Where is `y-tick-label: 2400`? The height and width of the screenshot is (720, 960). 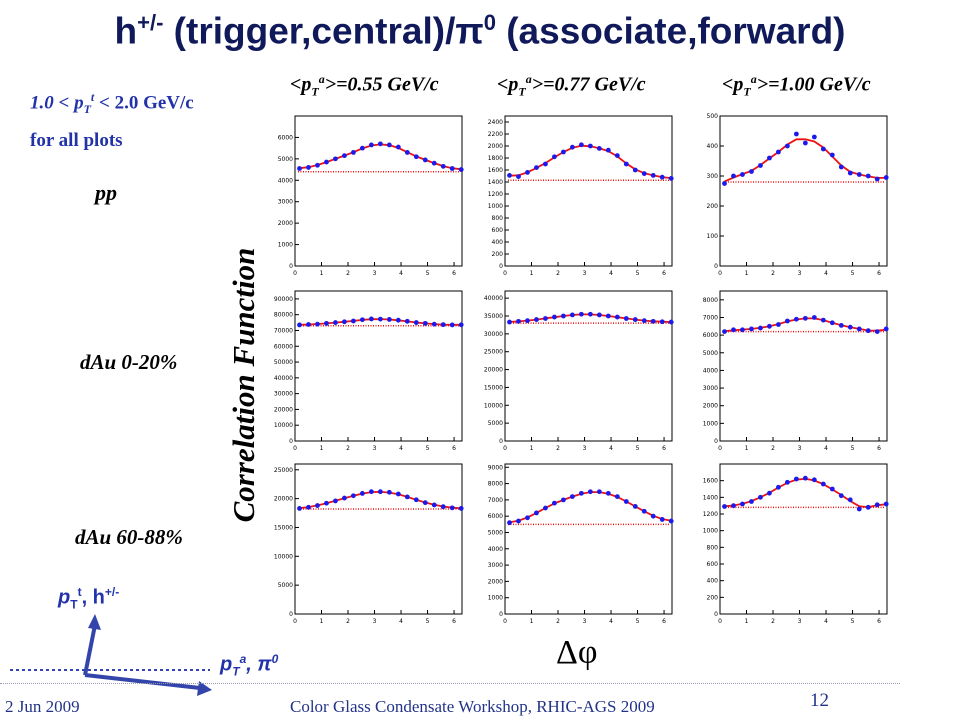 y-tick-label: 2400 is located at coordinates (495, 122).